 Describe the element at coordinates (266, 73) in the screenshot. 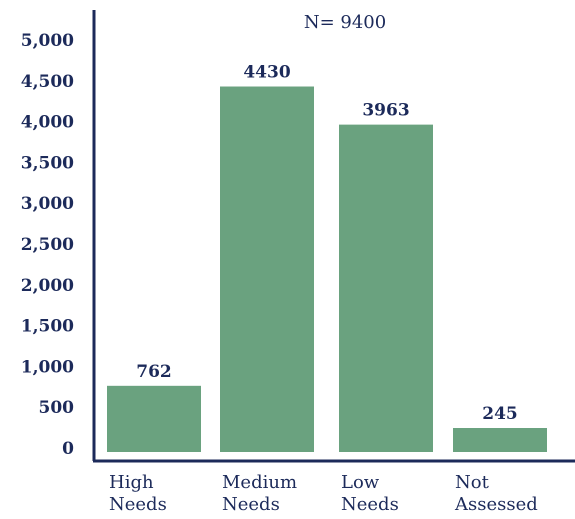

I see `bar-value-label: 4430` at that location.